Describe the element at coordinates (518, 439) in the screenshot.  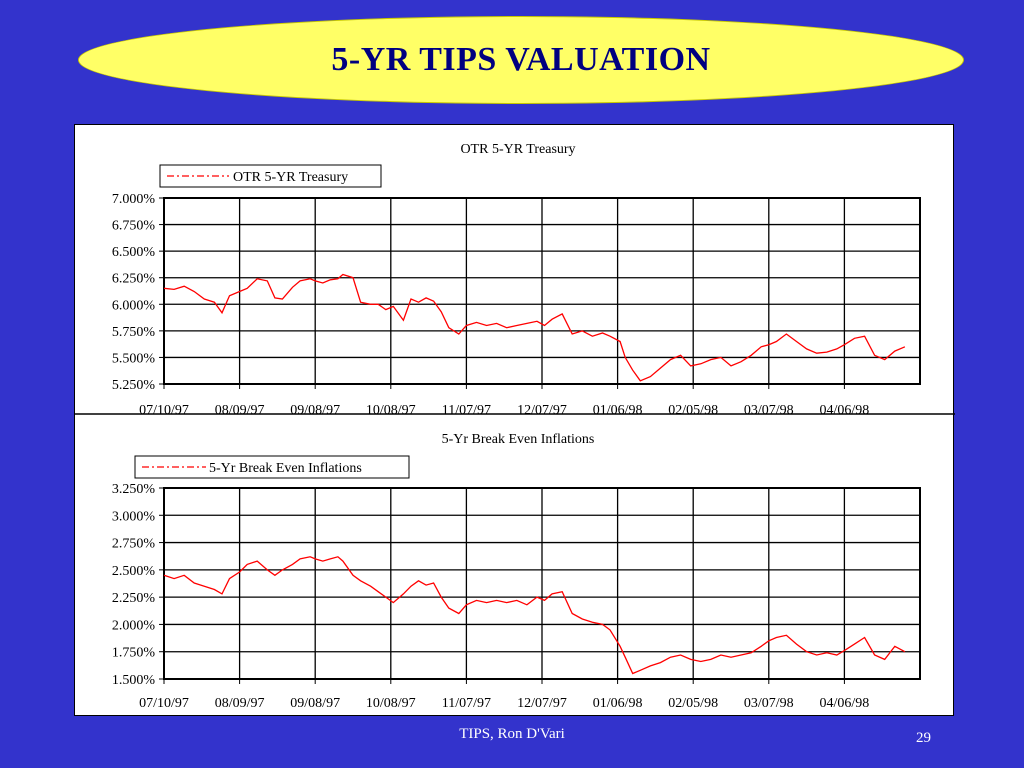
I see `chart-title: 5-Yr Break Even Inflations` at that location.